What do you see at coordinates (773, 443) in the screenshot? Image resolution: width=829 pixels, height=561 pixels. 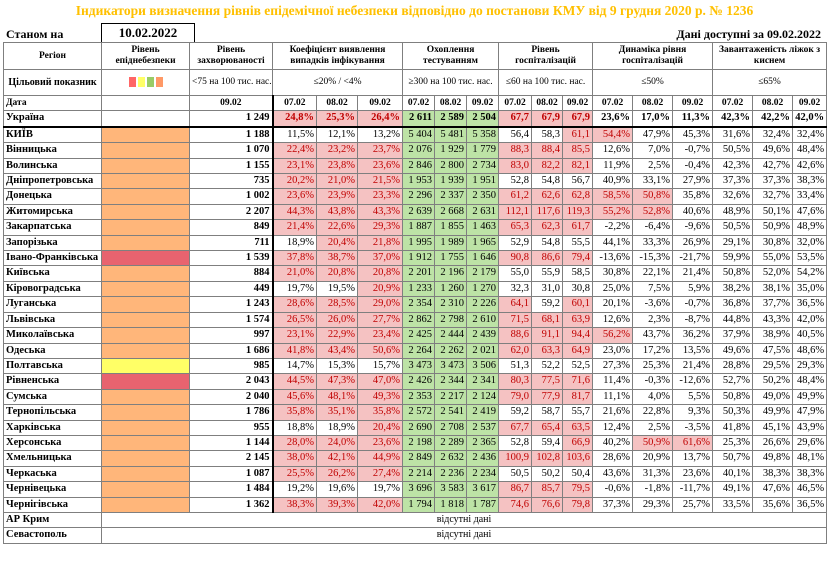 I see `data-cell: 26,6%` at bounding box center [773, 443].